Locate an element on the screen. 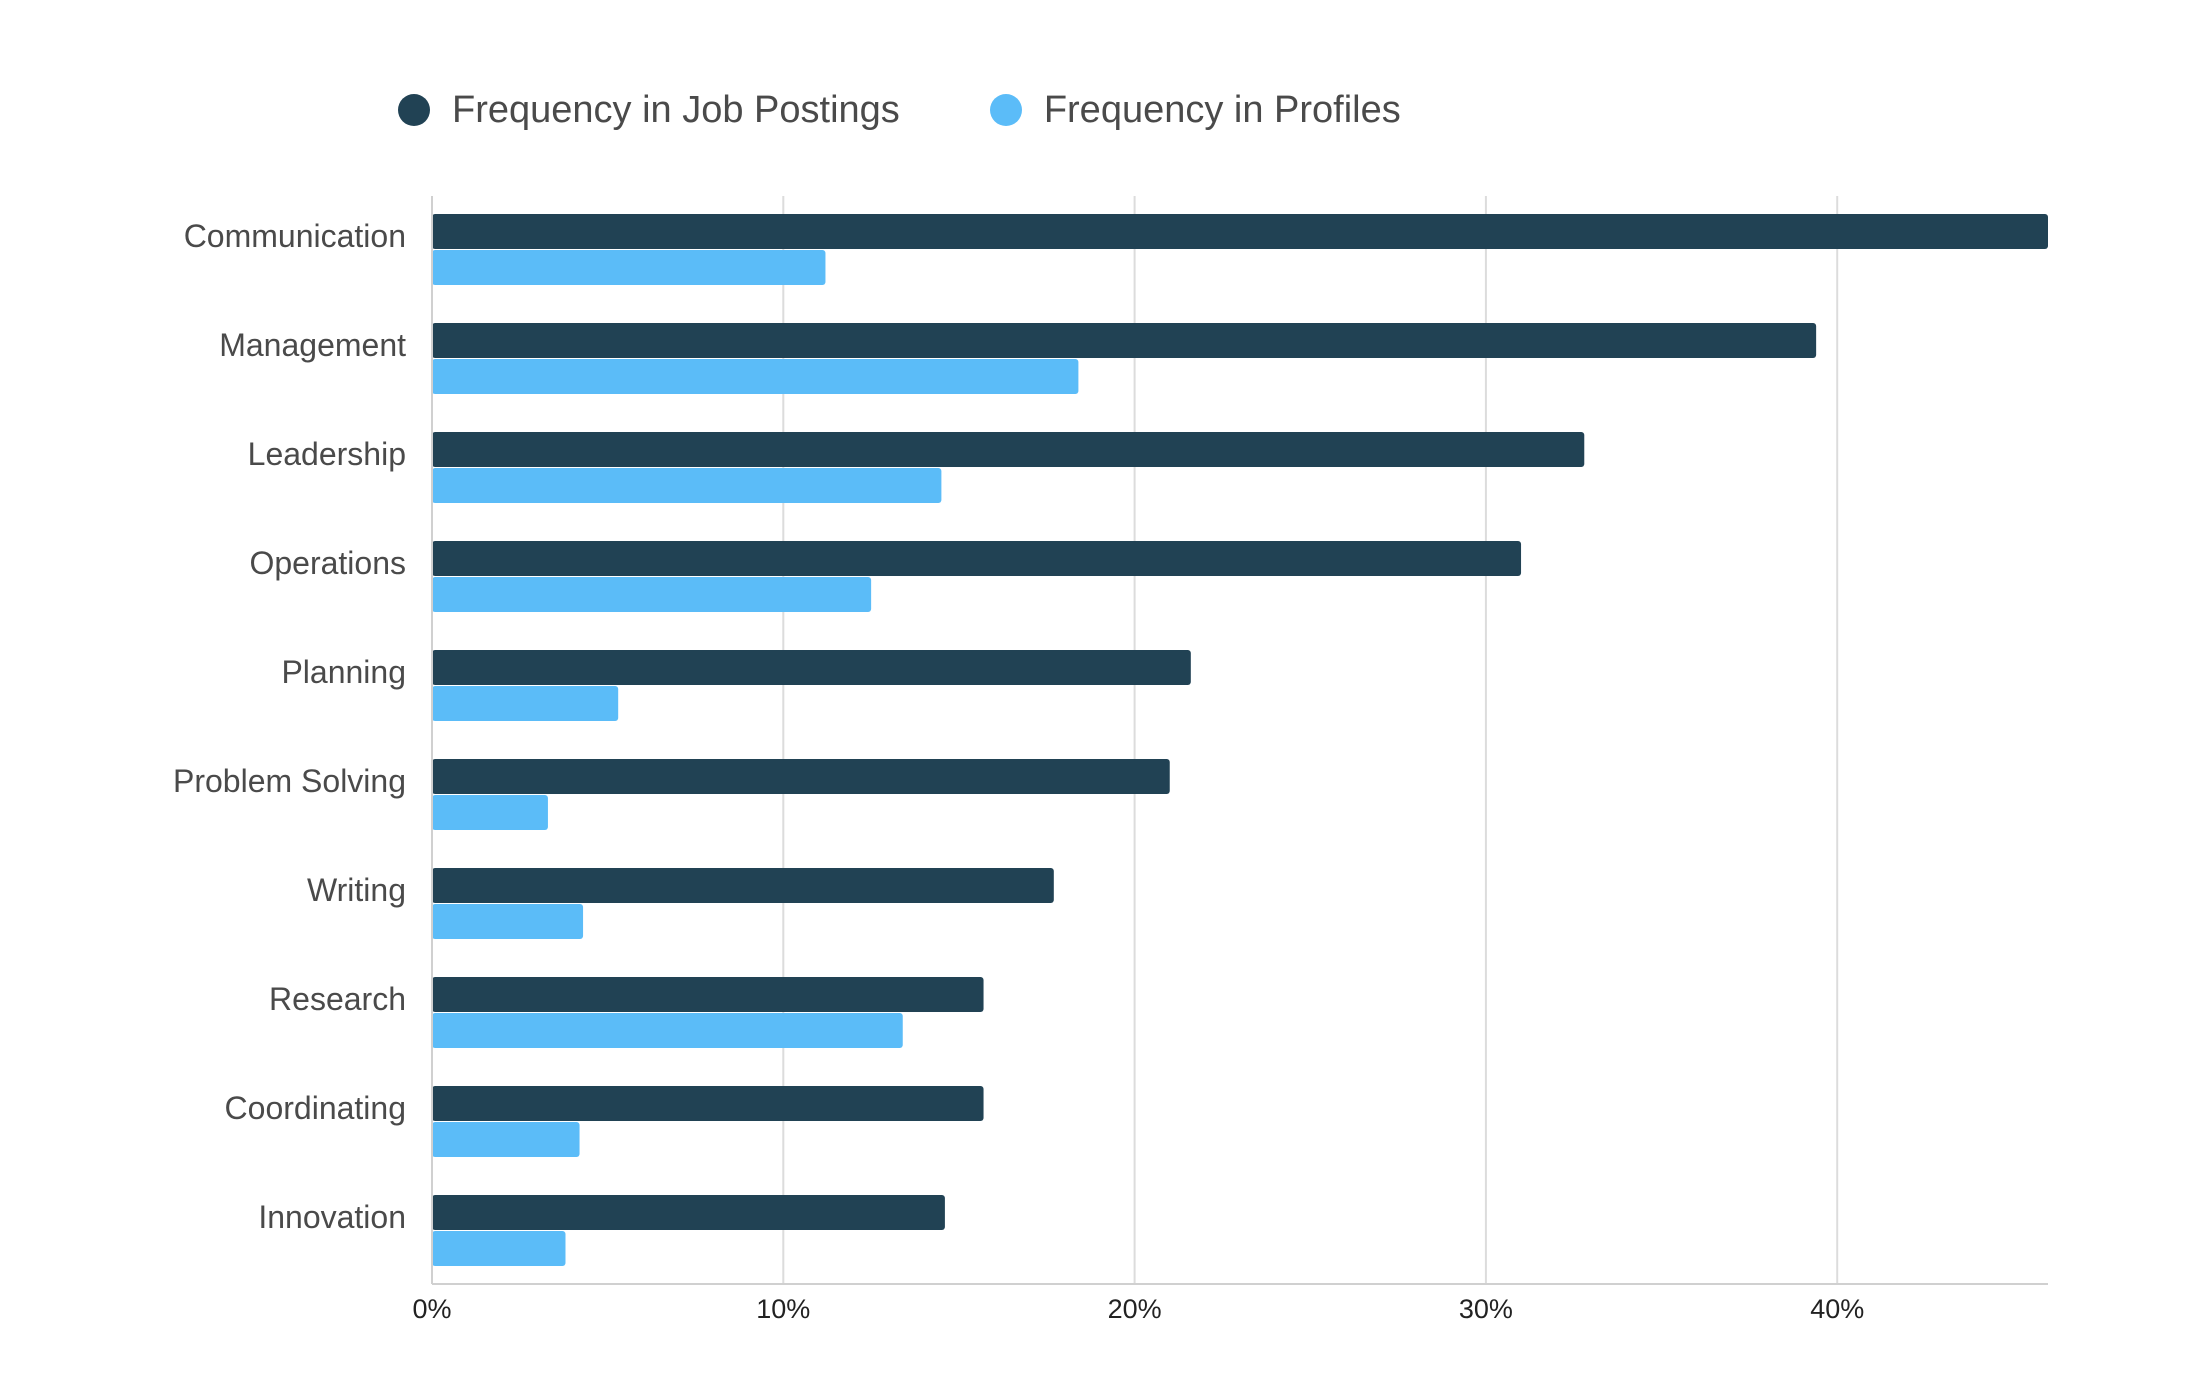 Image resolution: width=2200 pixels, height=1400 pixels. bar-job-postings-planning is located at coordinates (811, 667).